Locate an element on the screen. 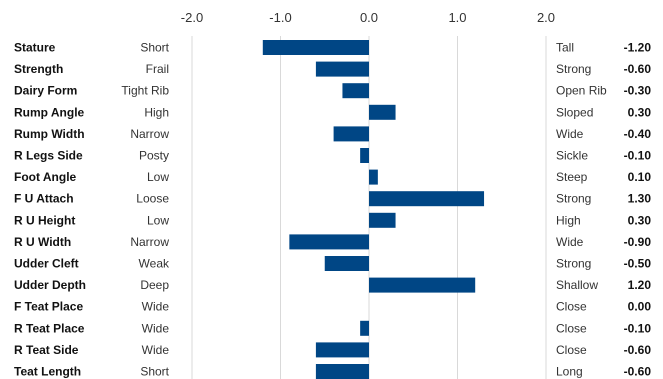  value-label: 0.10 is located at coordinates (640, 177).